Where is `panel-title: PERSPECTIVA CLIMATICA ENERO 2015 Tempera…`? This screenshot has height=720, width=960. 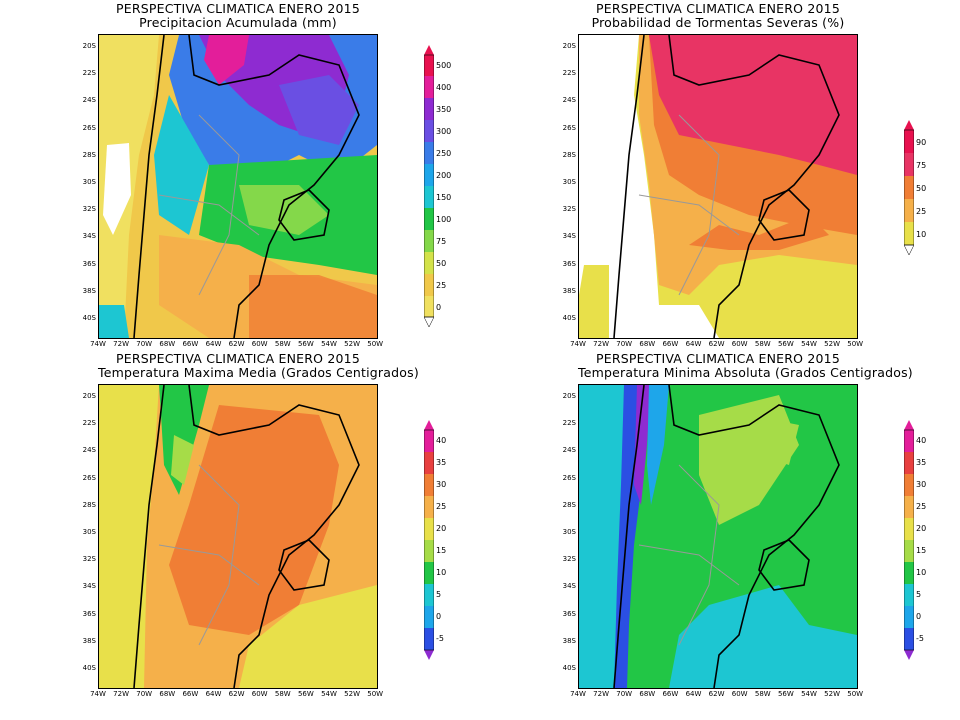 panel-title: PERSPECTIVA CLIMATICA ENERO 2015 Tempera… is located at coordinates (745, 366).